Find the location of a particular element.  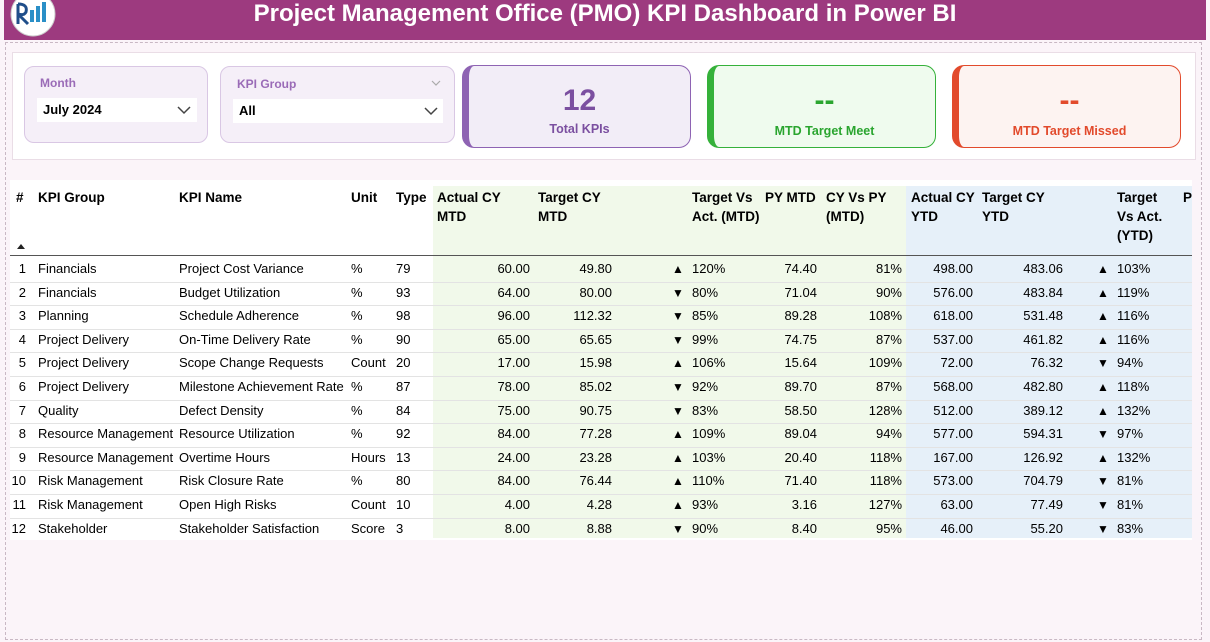

table-cell: 167.00 is located at coordinates (953, 457).